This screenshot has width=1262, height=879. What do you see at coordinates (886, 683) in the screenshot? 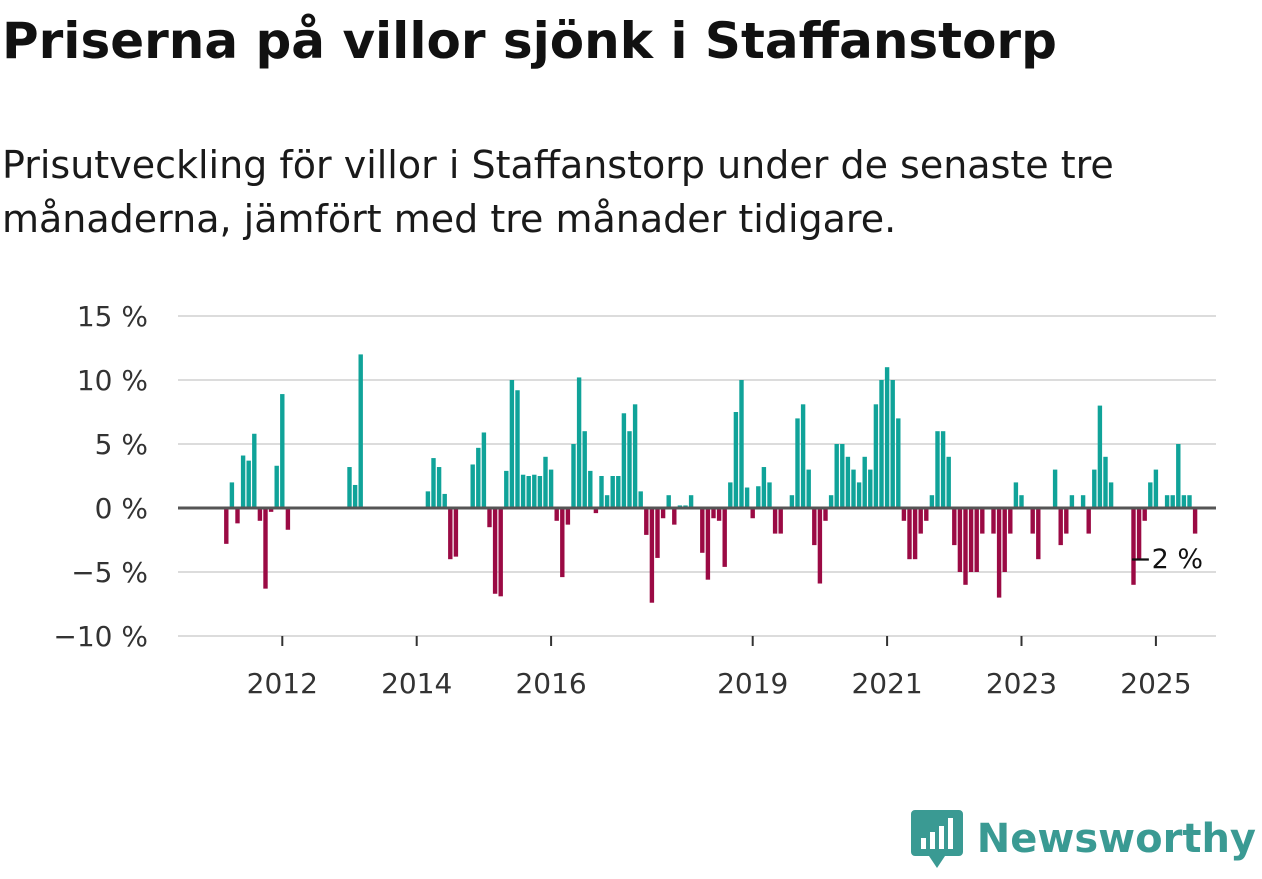
I see `x-tick-label: 2021` at bounding box center [886, 683].